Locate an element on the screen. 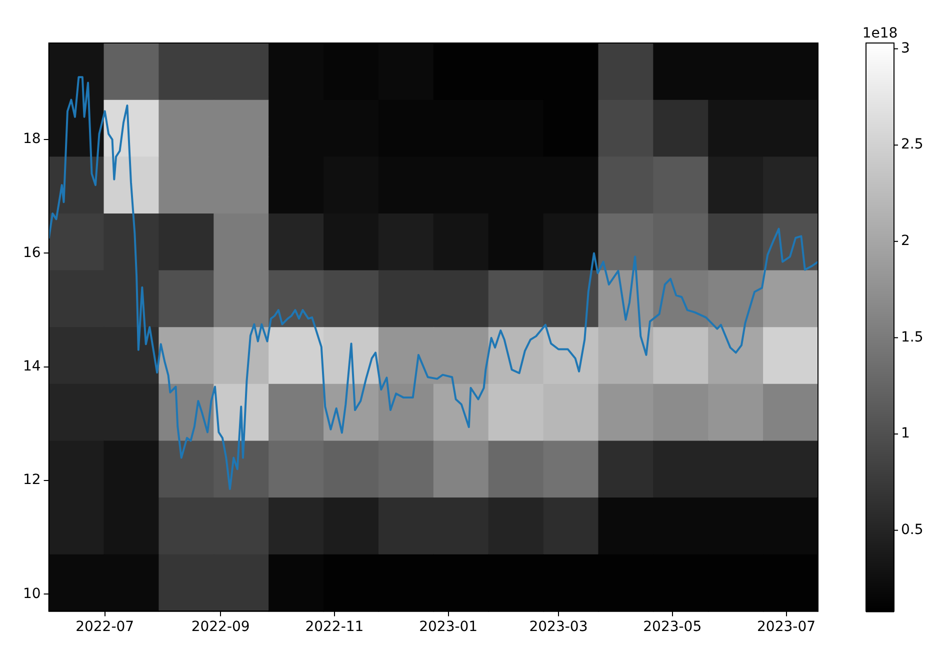  x-tick-label: 2023-03 is located at coordinates (558, 627).